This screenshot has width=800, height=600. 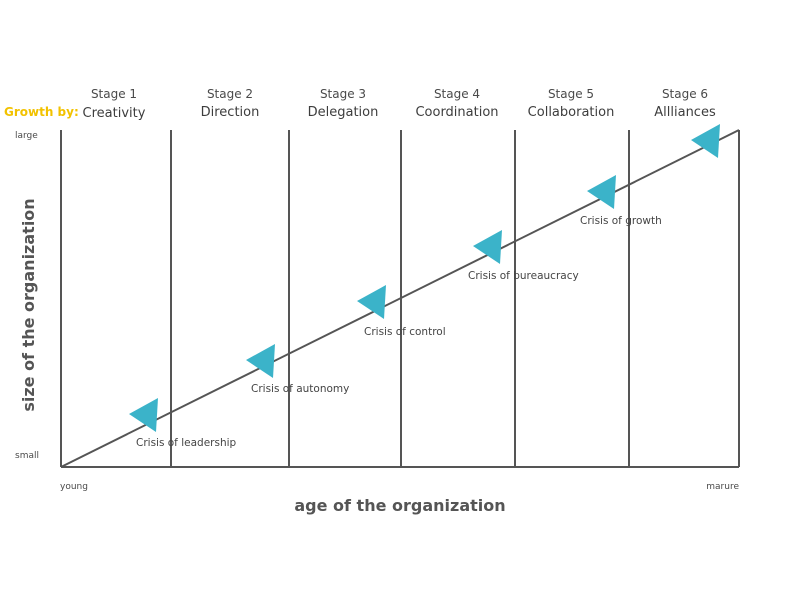 I want to click on stage-name: Collaboration, so click(x=571, y=112).